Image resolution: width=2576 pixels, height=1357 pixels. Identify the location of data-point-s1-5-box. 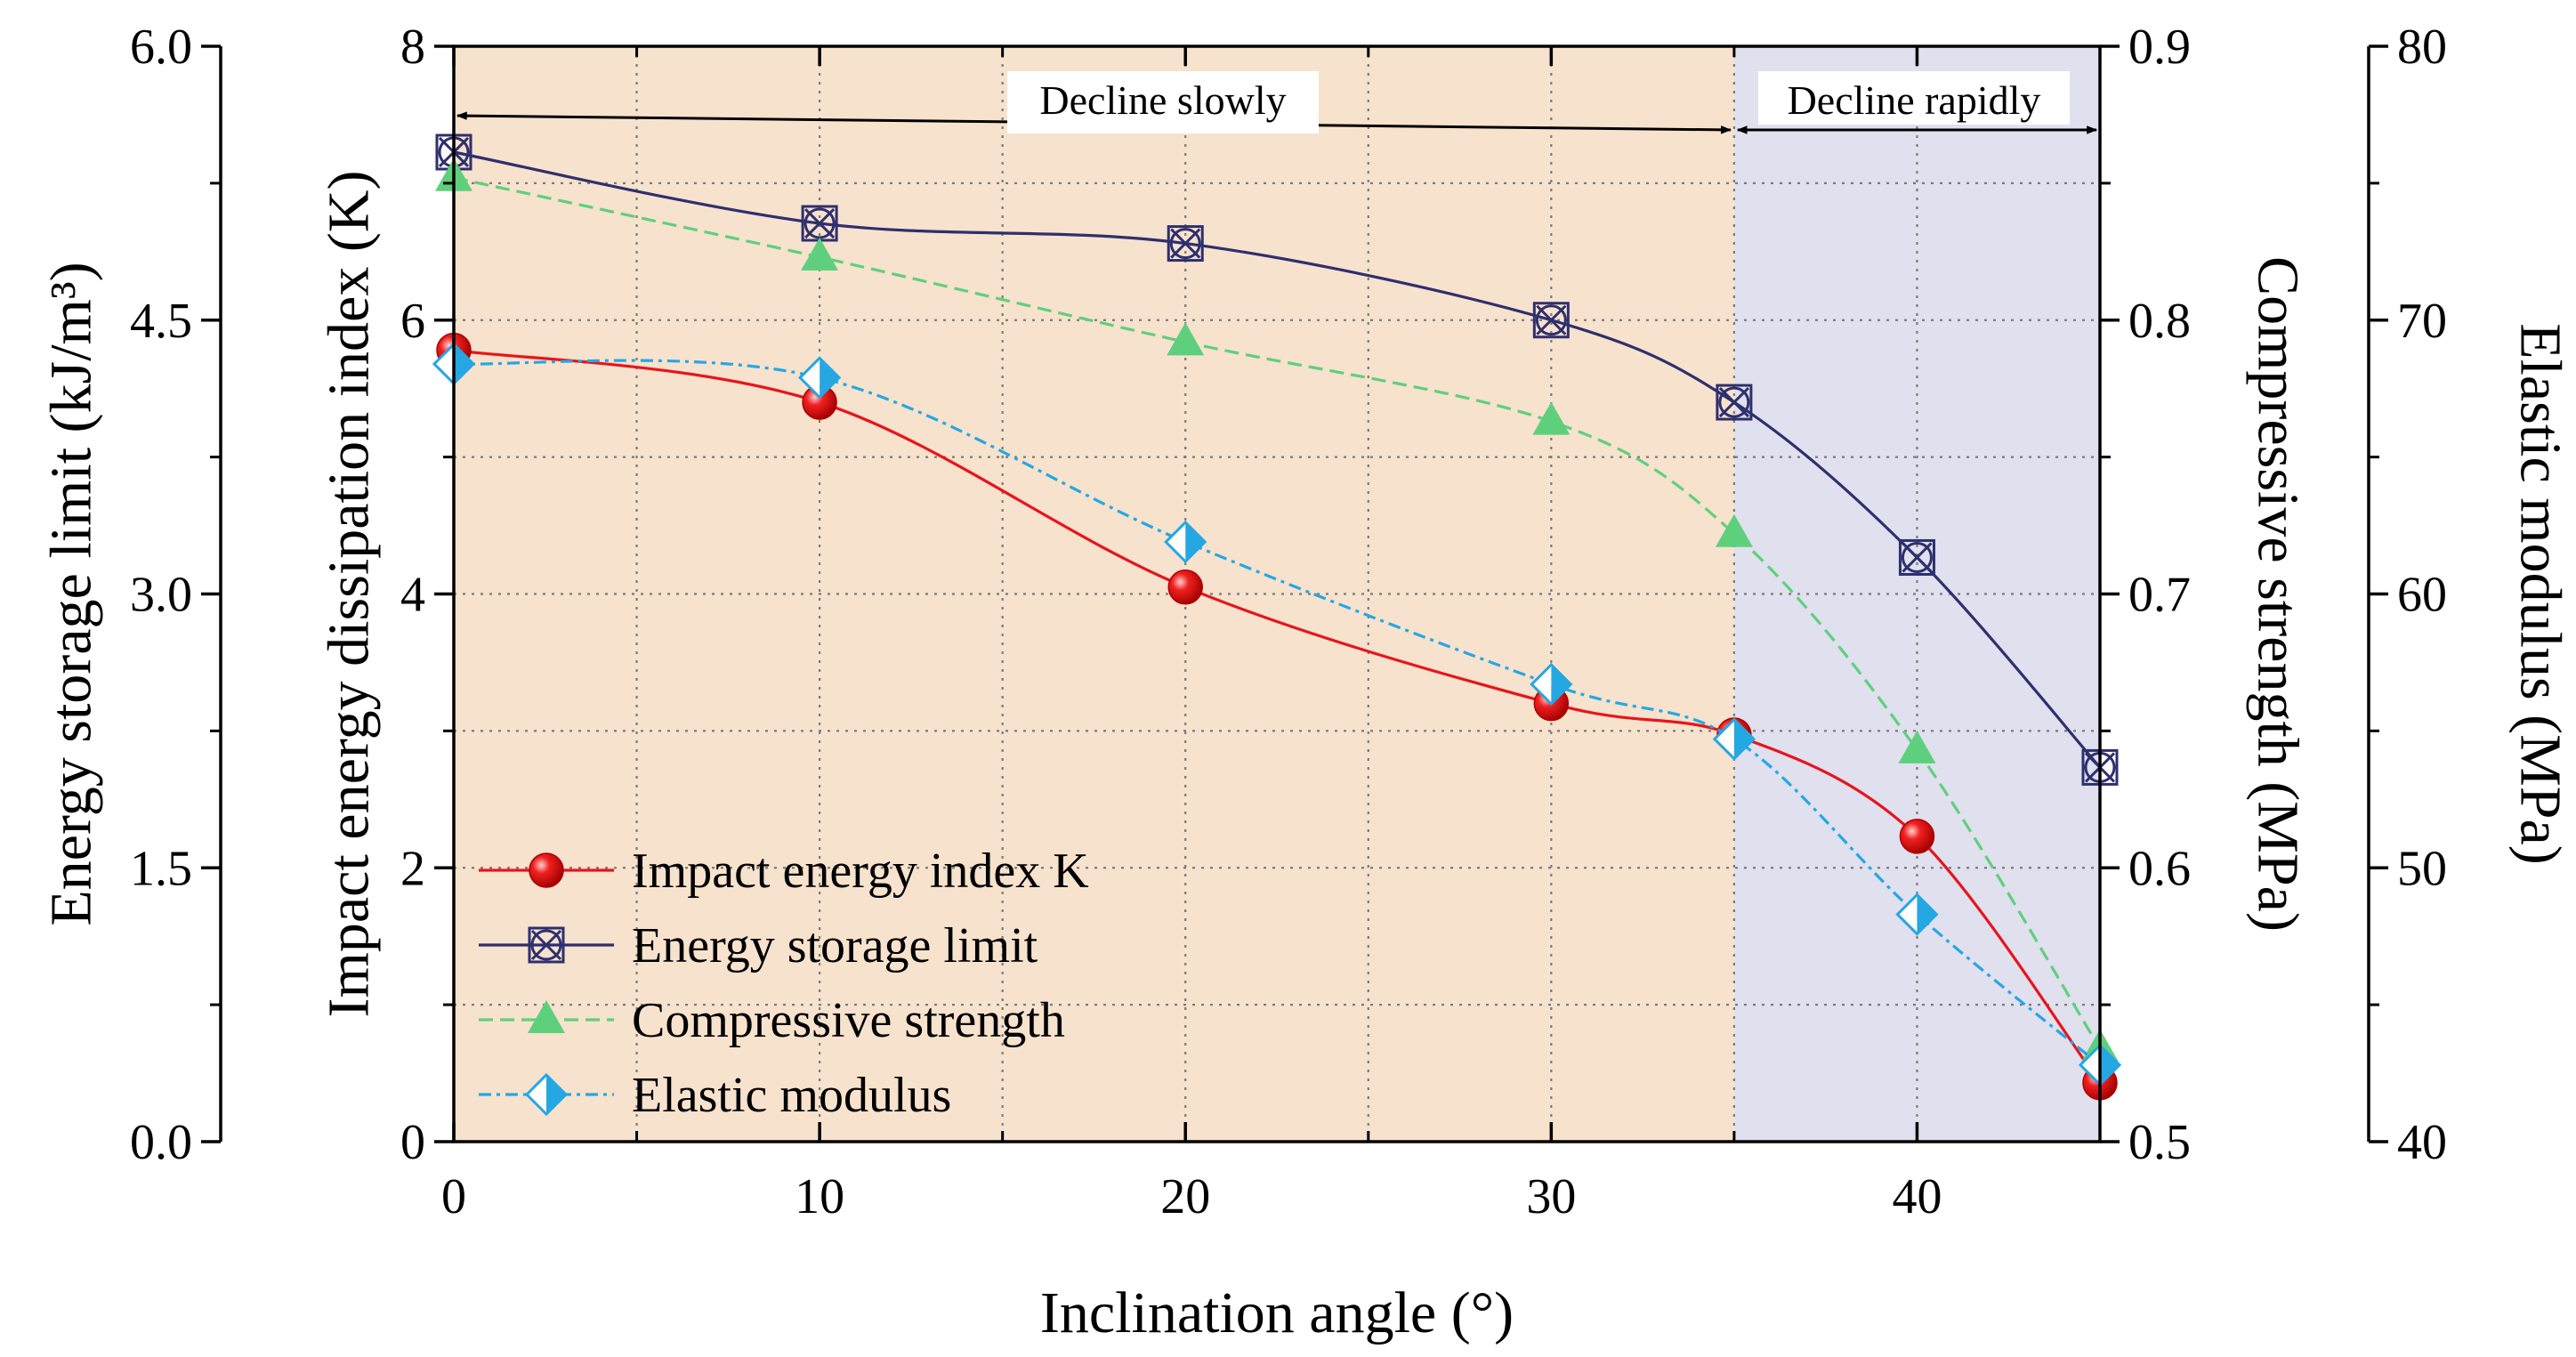
(1916, 557).